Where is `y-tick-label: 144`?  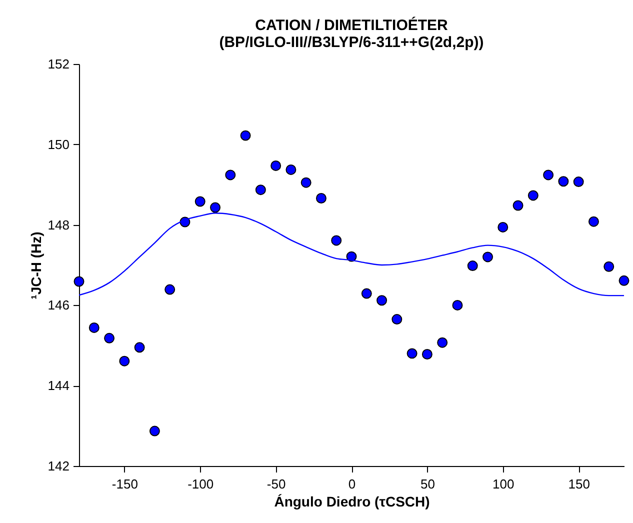
y-tick-label: 144 is located at coordinates (59, 386).